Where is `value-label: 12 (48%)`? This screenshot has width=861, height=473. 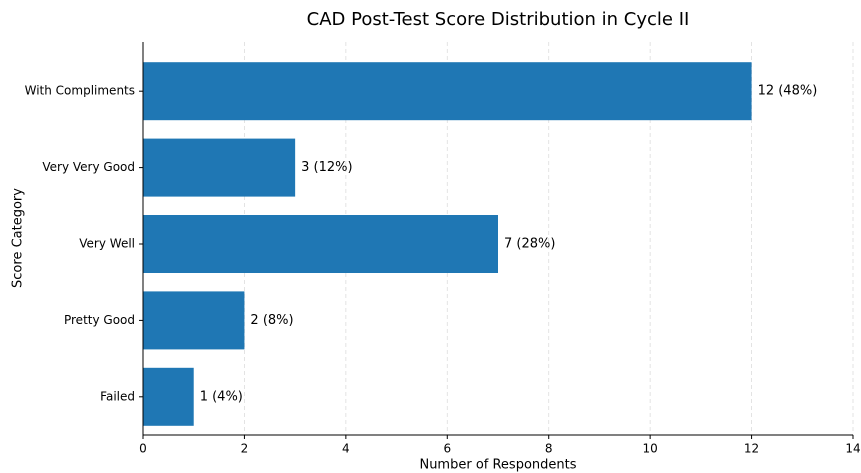
value-label: 12 (48%) is located at coordinates (788, 91).